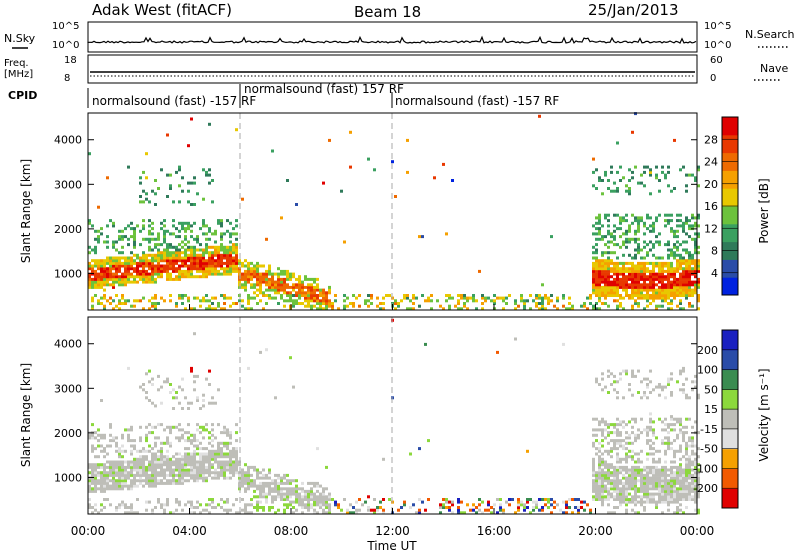 This screenshot has width=800, height=554. Describe the element at coordinates (65, 45) in the screenshot. I see `noise-left-tick-low: 10^0` at that location.